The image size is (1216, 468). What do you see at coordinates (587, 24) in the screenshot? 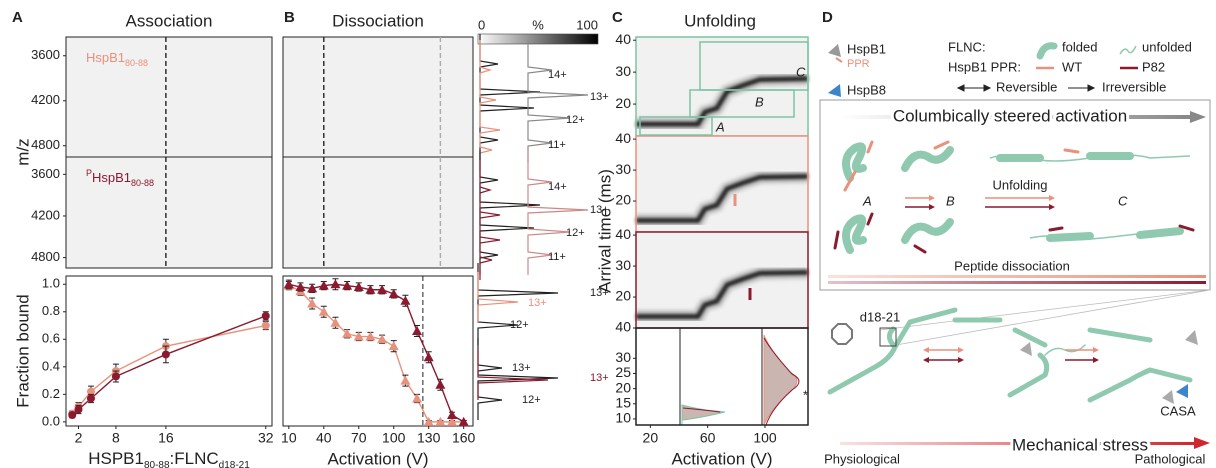
I see `colorbar-tick-label: 100` at bounding box center [587, 24].